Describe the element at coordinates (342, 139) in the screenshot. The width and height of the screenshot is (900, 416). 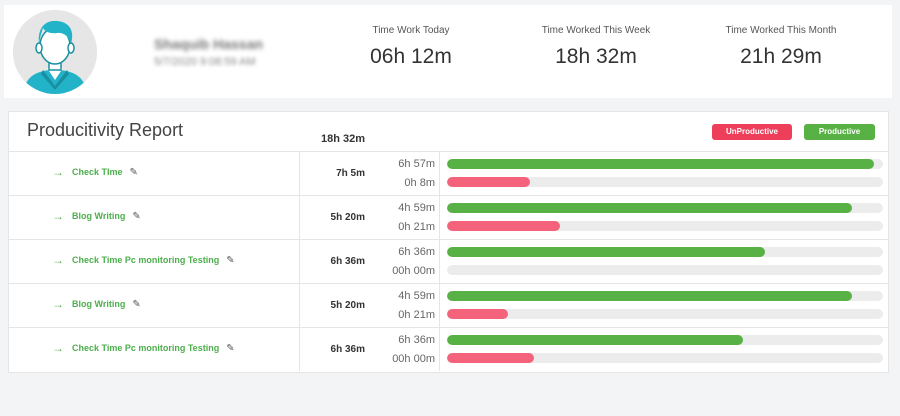
I see `report-total: 18h 32m` at that location.